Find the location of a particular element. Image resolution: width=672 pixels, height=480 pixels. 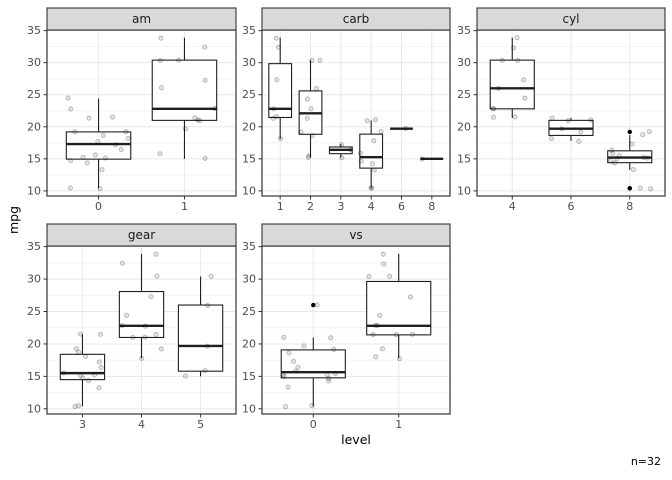

x-tick-label: 6 is located at coordinates (401, 206).